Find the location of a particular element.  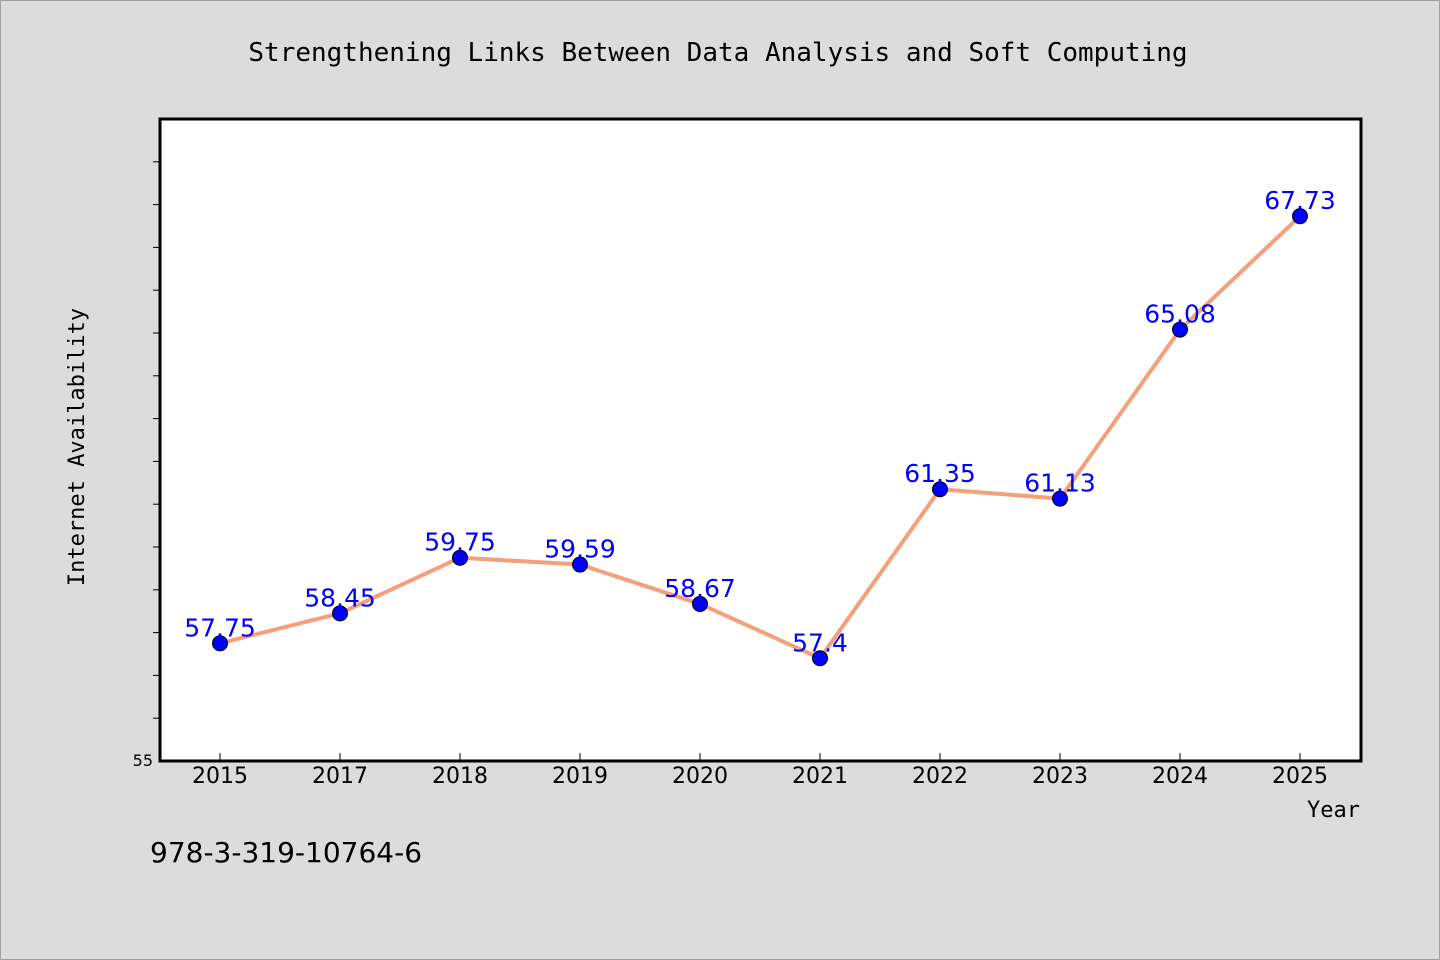

x-tick-label: 2018 is located at coordinates (460, 776).